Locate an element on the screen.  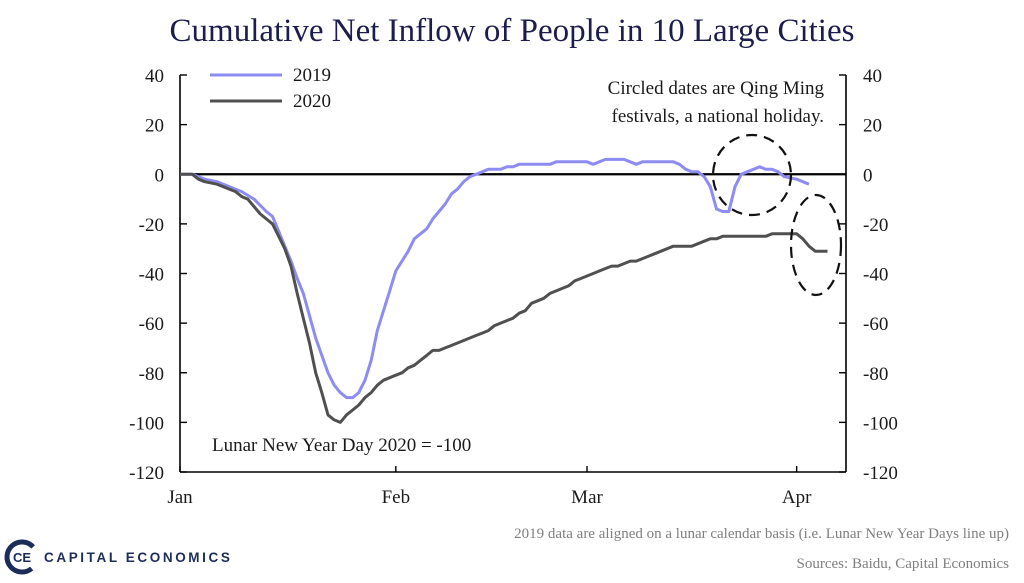
x-tick-label: Apr is located at coordinates (797, 497).